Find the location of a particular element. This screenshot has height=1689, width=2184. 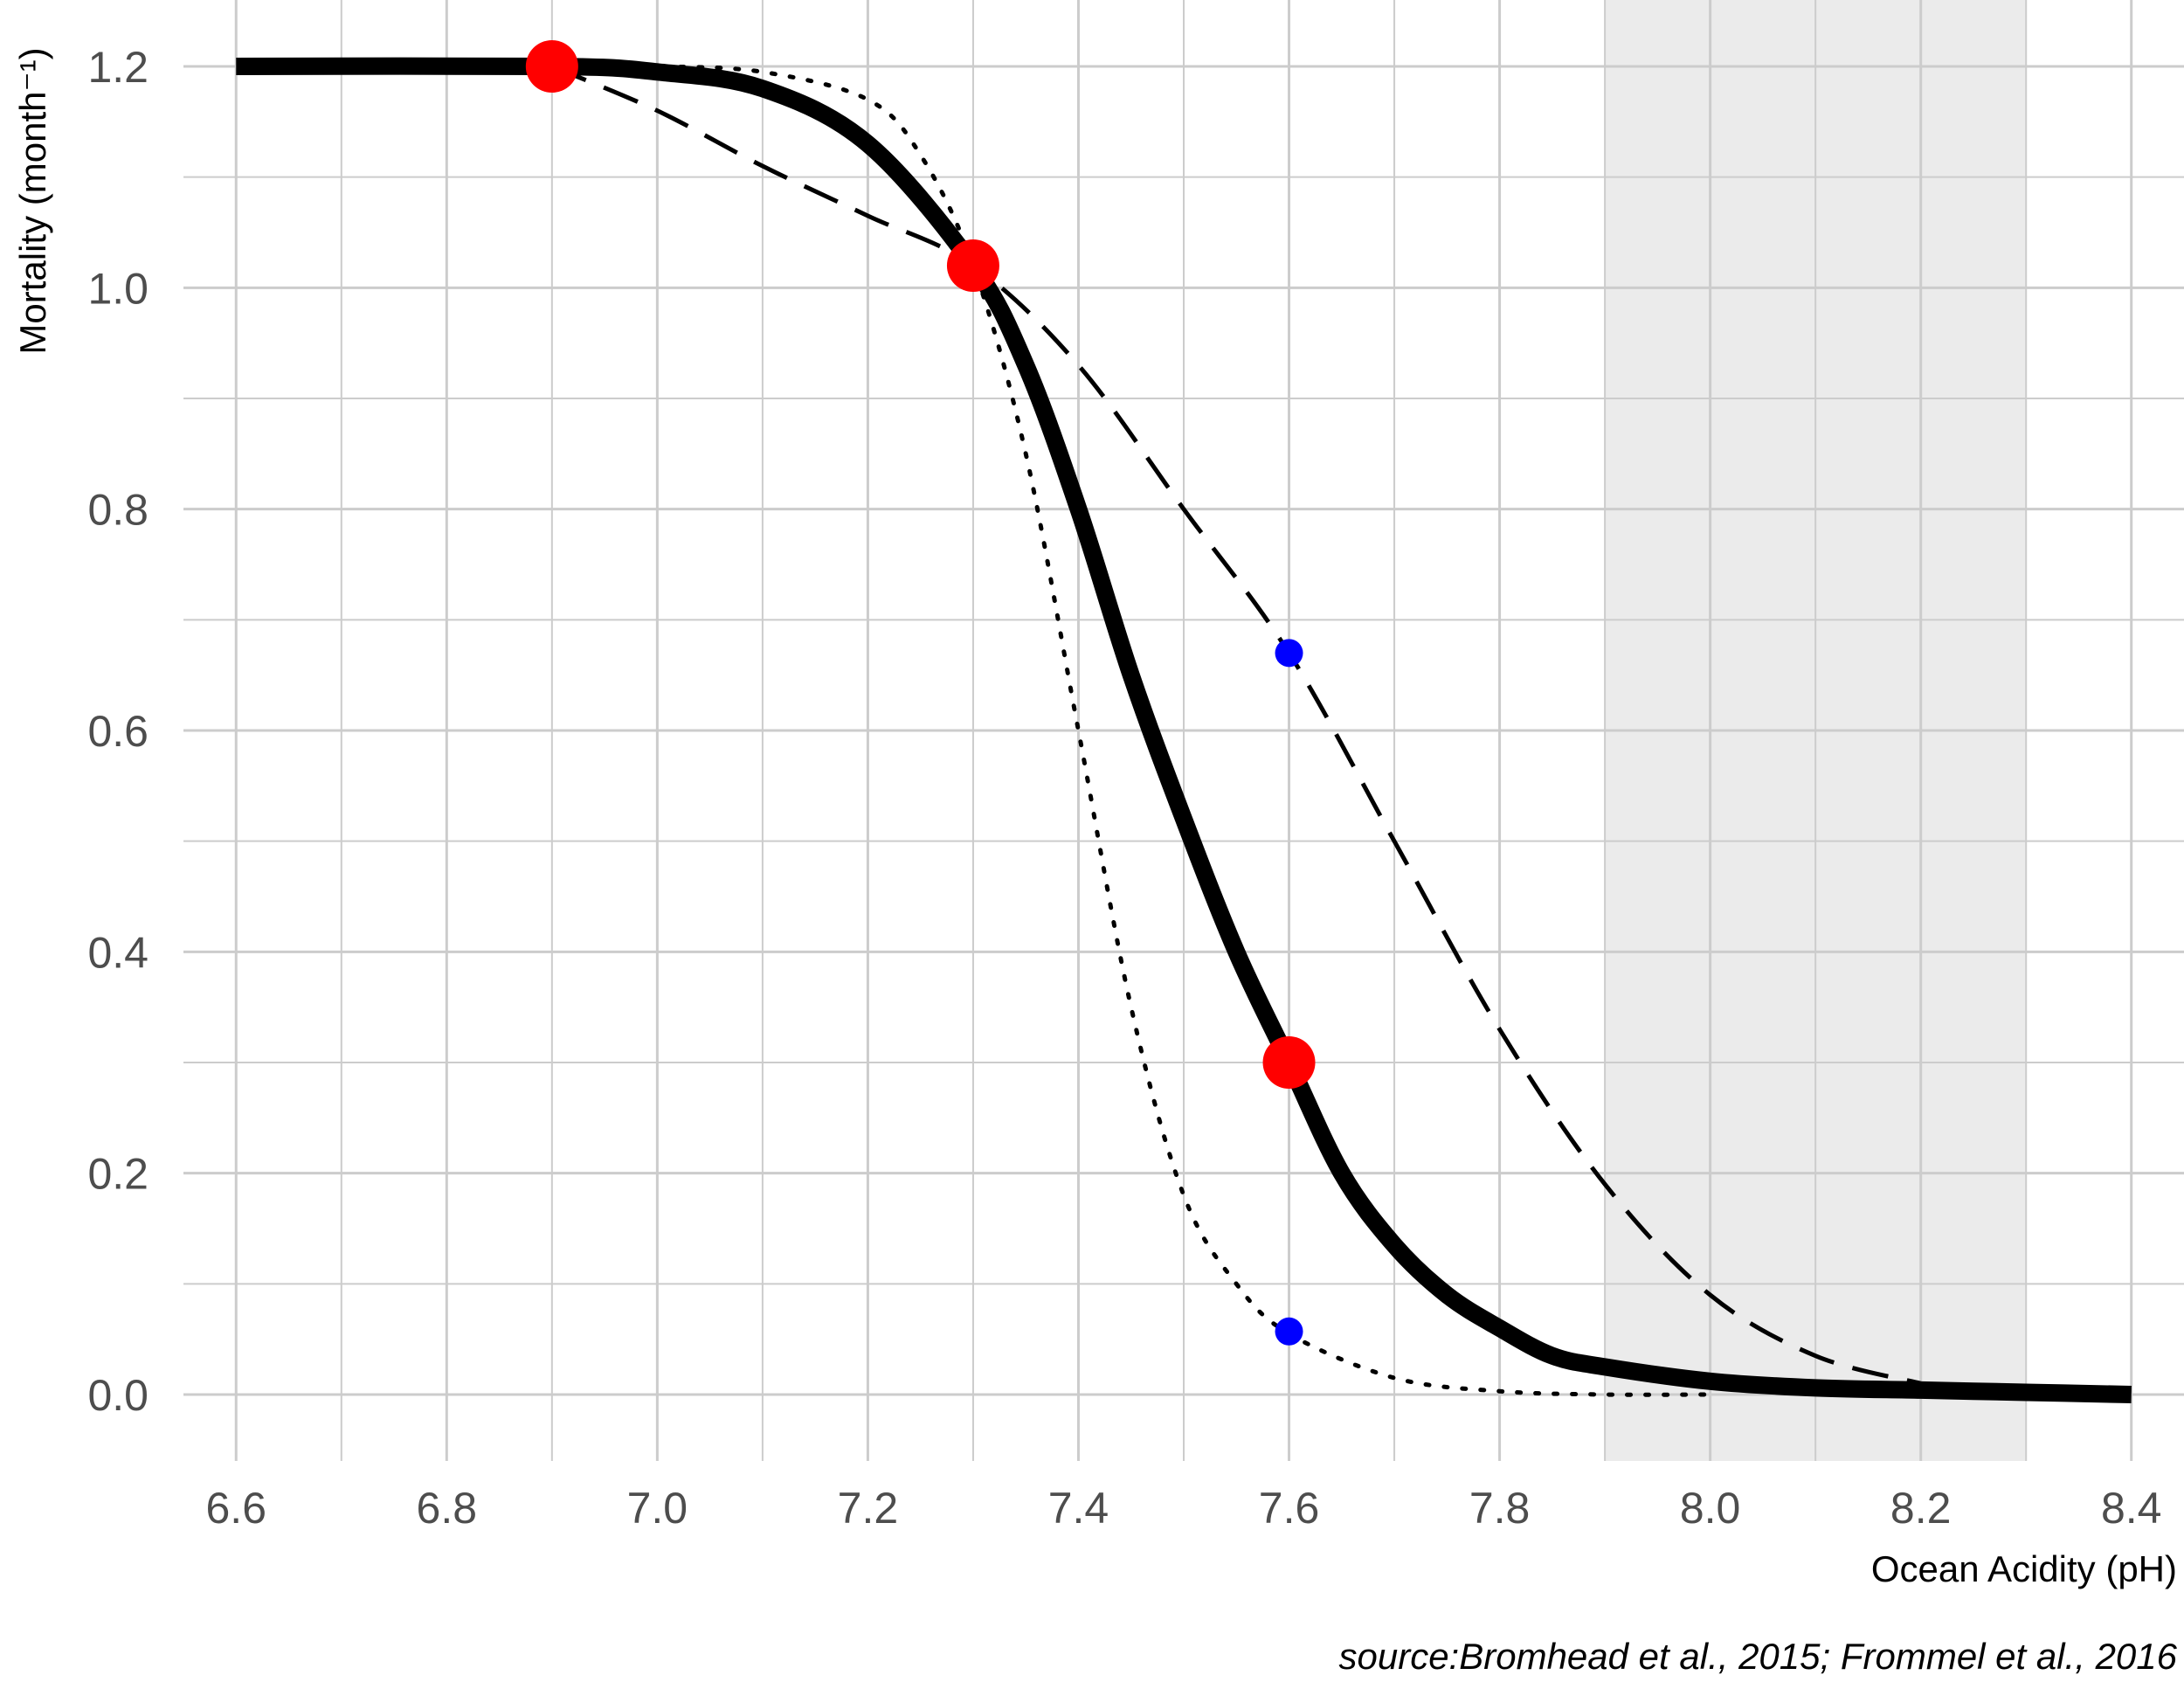

x-tick-label: 6.8 is located at coordinates (447, 1508).